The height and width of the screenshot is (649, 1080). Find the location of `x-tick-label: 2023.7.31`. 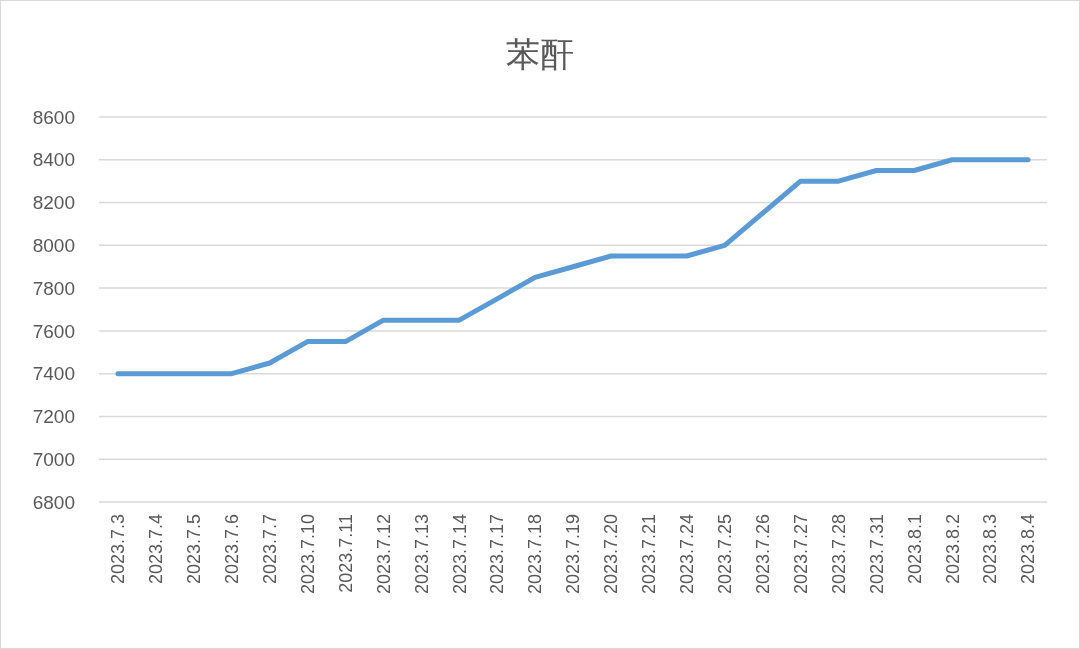

x-tick-label: 2023.7.31 is located at coordinates (876, 554).